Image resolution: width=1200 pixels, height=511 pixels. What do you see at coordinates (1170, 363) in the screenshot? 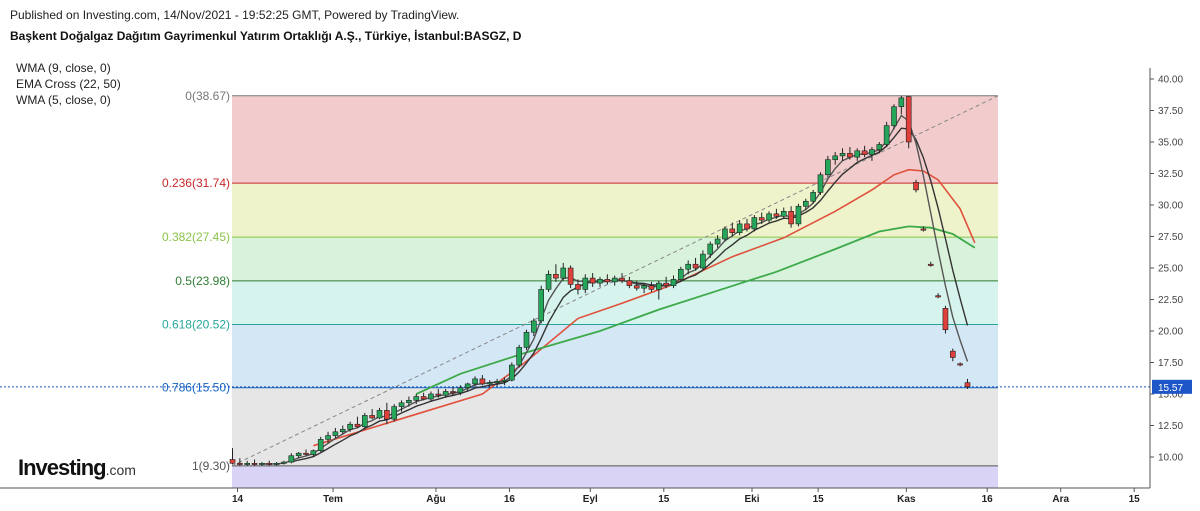
I see `y-tick-label: 17.50` at bounding box center [1170, 363].